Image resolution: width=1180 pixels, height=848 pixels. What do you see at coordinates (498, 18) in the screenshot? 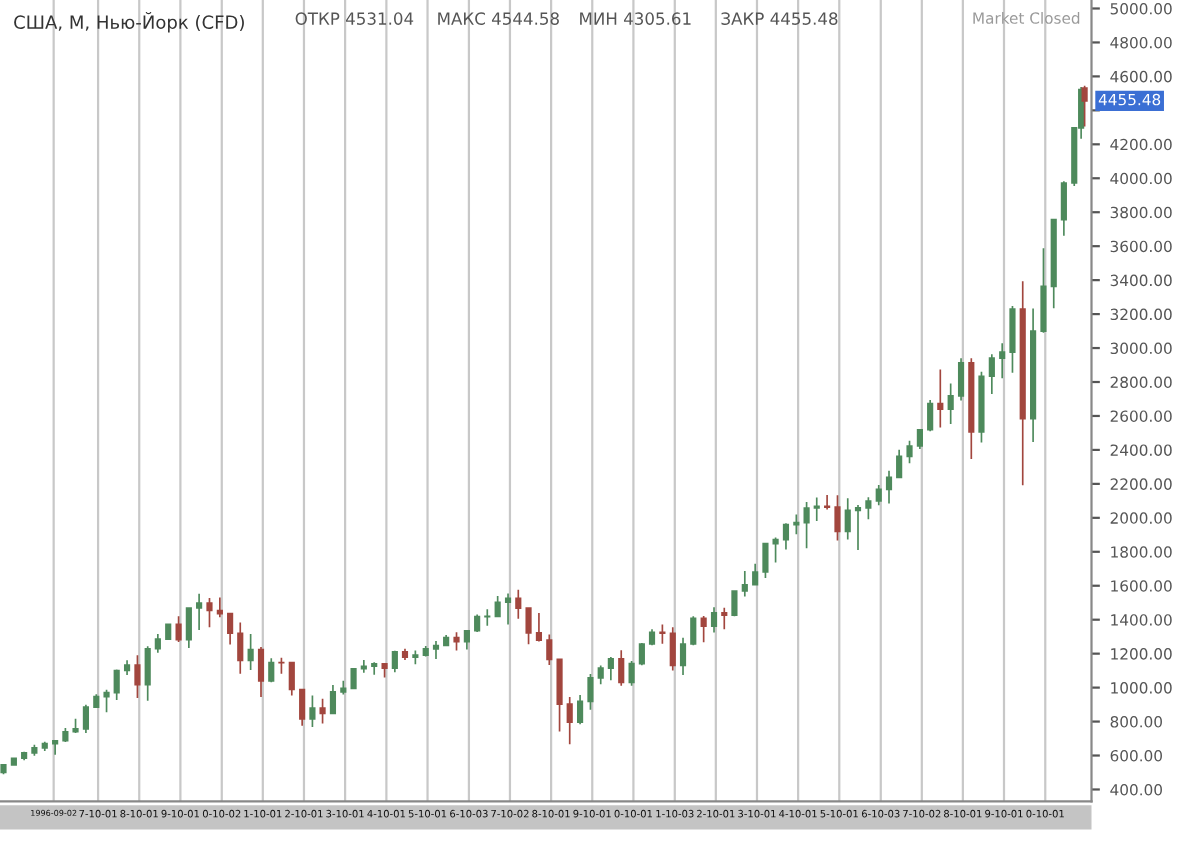
I see `annotation: МАКС 4544.58` at bounding box center [498, 18].